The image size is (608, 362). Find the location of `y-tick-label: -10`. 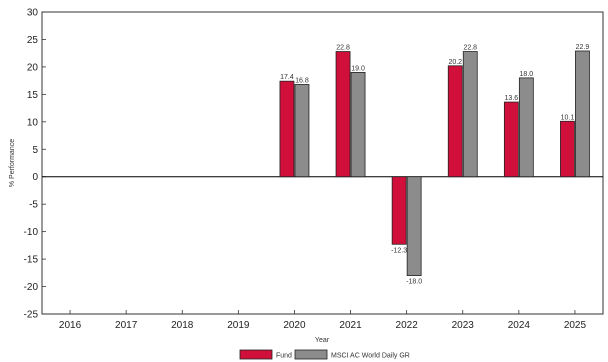

y-tick-label: -10 is located at coordinates (31, 232).